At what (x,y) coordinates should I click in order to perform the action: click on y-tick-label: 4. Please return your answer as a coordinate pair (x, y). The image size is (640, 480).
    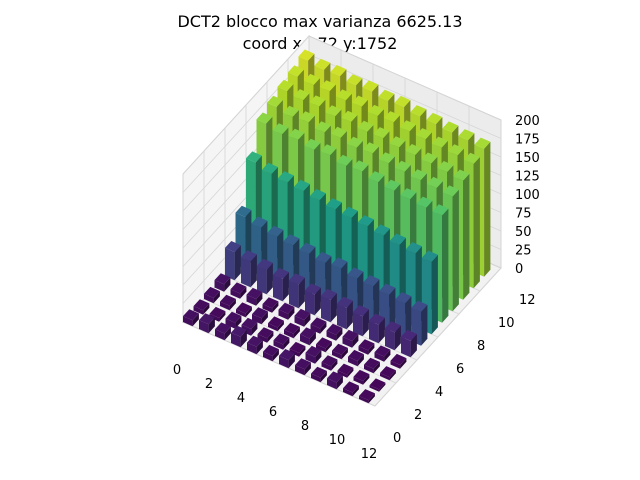
    Looking at the image, I should click on (439, 392).